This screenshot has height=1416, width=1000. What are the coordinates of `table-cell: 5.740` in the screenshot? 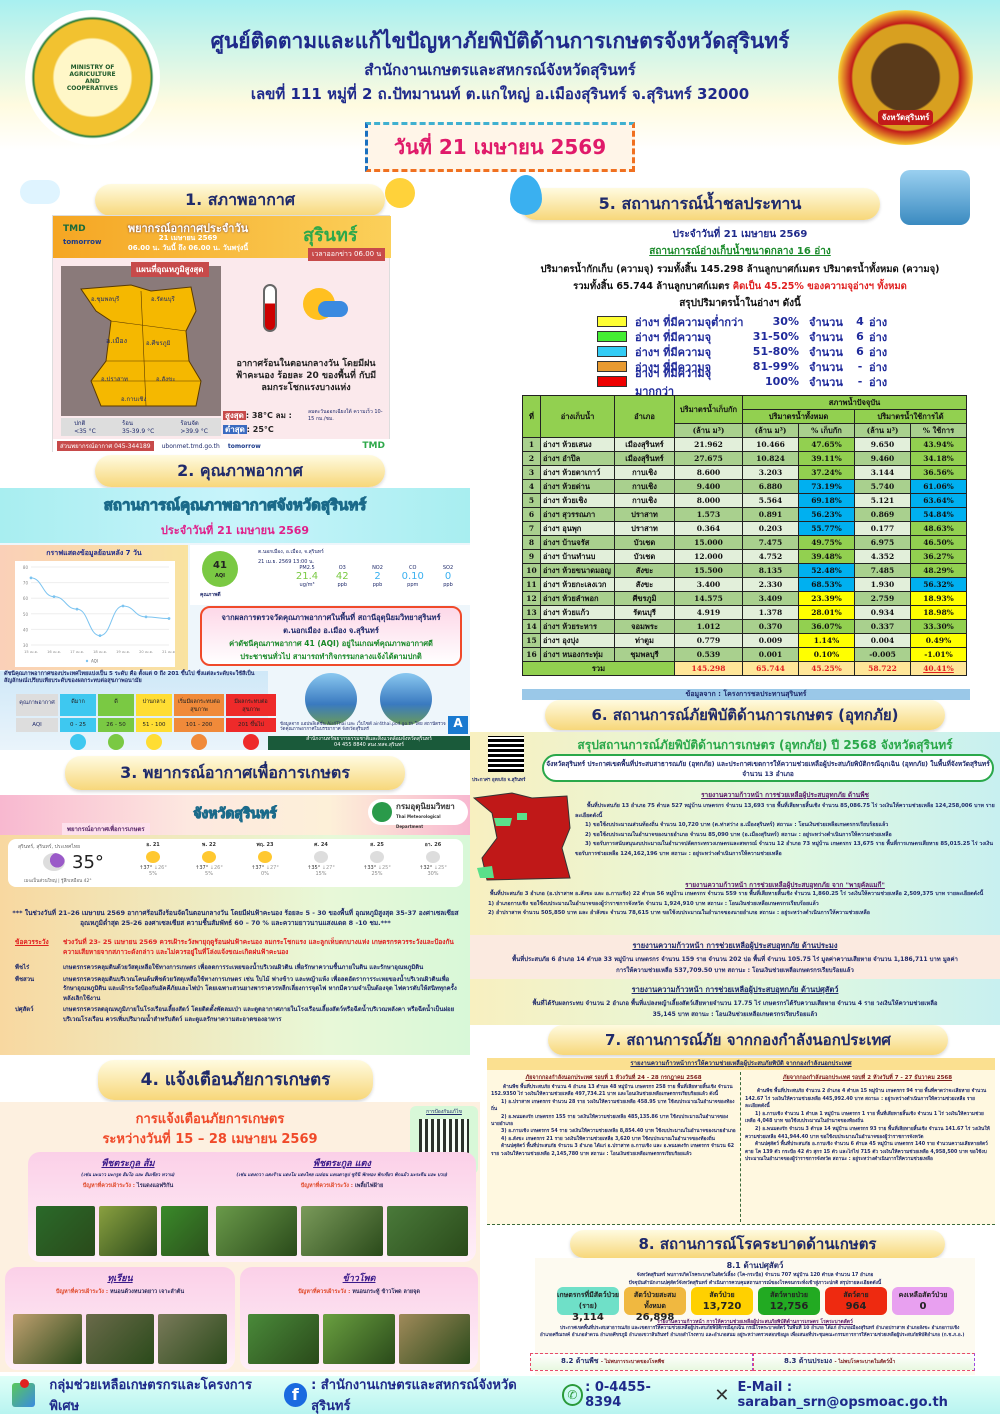 It's located at (882, 486).